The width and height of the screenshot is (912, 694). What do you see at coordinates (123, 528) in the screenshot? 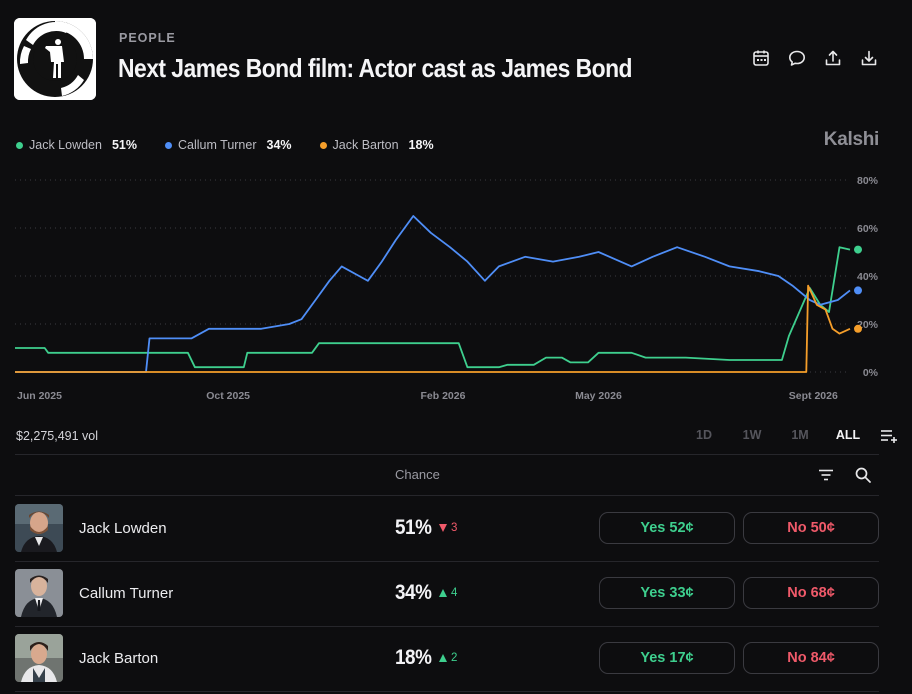
I see `outcome-name: Jack Lowden` at bounding box center [123, 528].